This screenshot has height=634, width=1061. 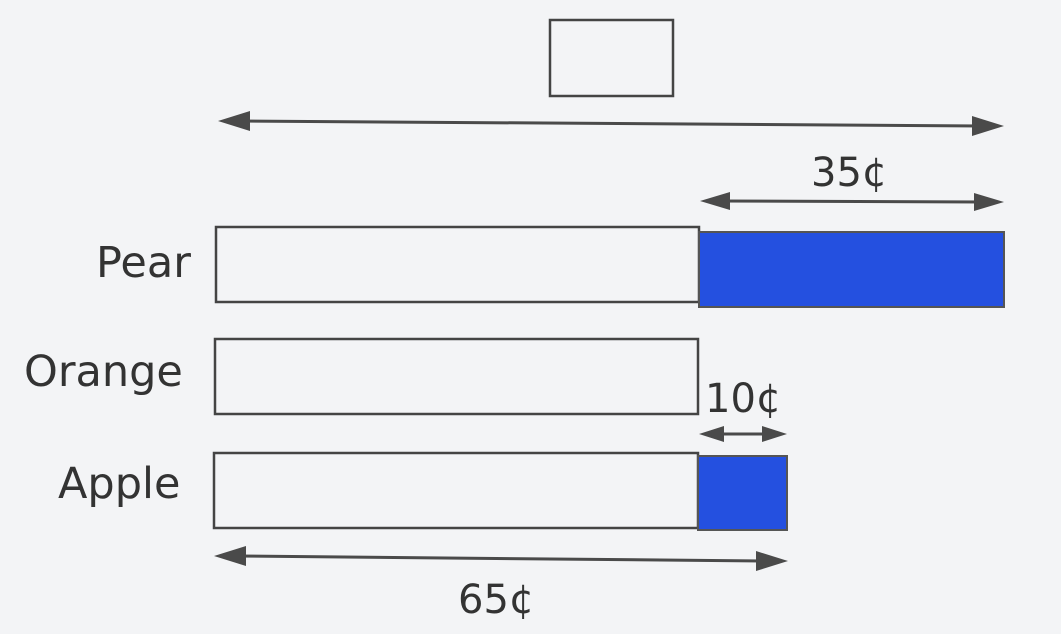 What do you see at coordinates (851, 269) in the screenshot?
I see `pear-bar-extra` at bounding box center [851, 269].